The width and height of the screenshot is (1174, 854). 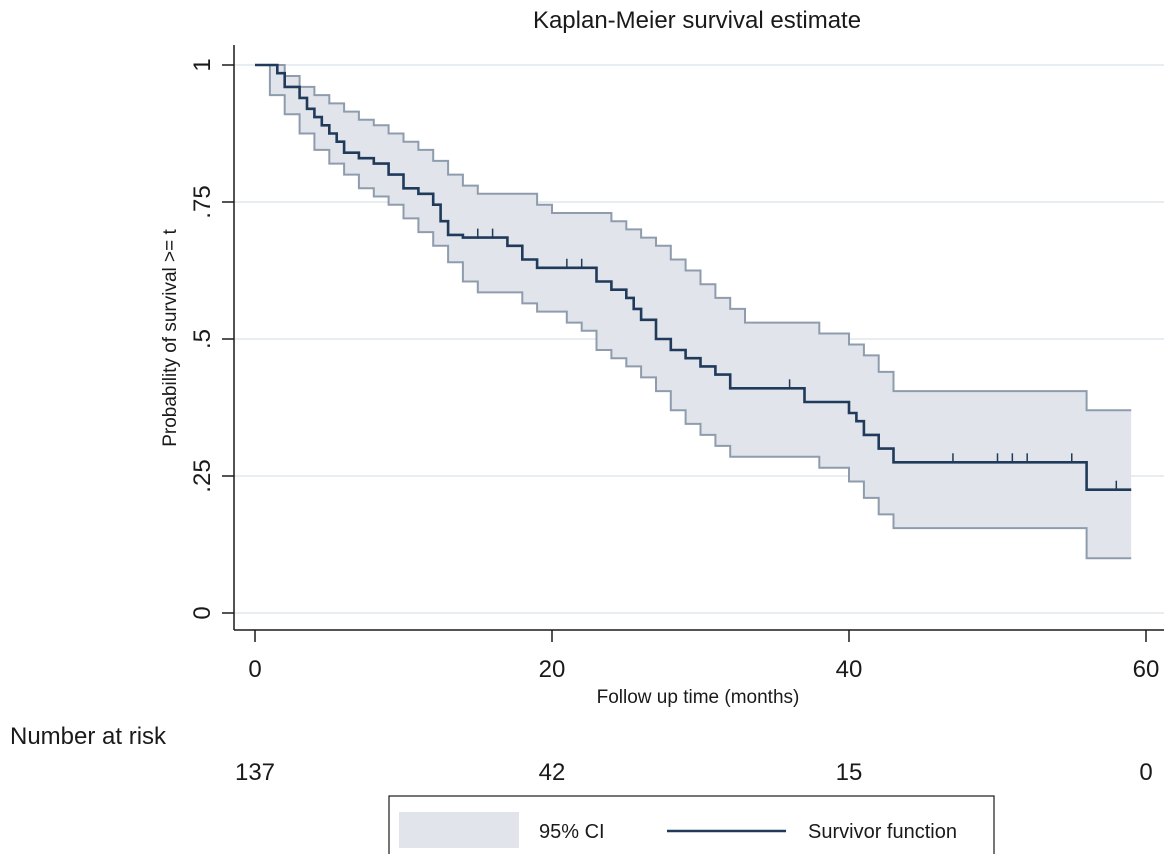 I want to click on x-tick-label-1: 20, so click(x=552, y=669).